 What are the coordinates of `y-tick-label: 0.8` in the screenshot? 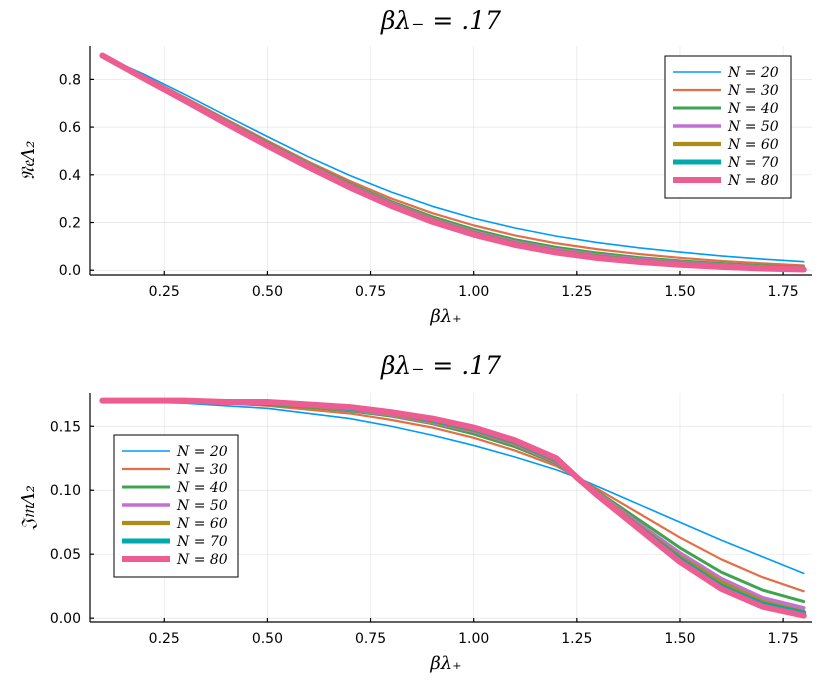 It's located at (70, 80).